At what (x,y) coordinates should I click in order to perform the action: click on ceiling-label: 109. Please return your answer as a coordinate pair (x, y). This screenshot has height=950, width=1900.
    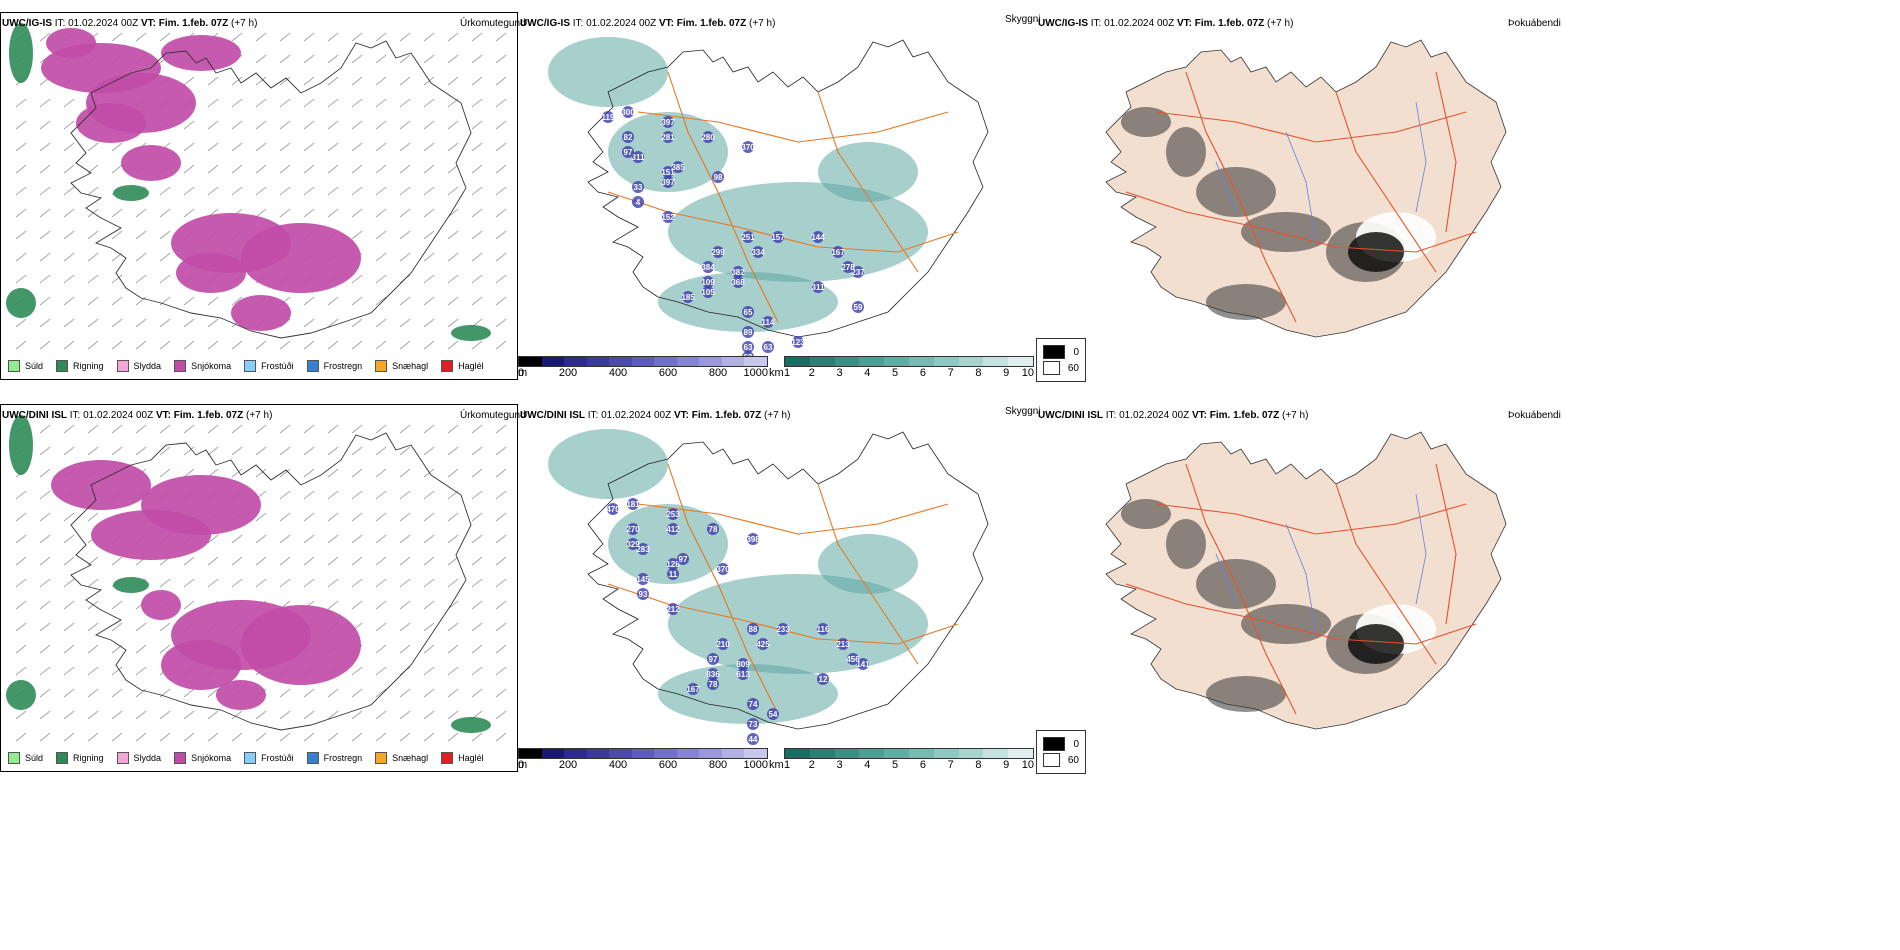
    Looking at the image, I should click on (708, 282).